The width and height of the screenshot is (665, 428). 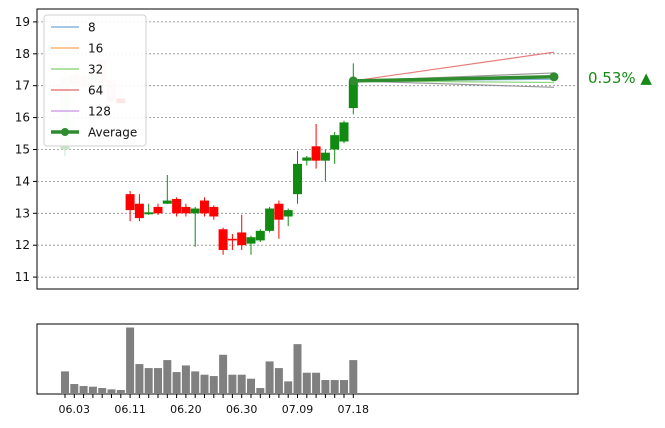 What do you see at coordinates (95, 49) in the screenshot?
I see `legend-label: 16` at bounding box center [95, 49].